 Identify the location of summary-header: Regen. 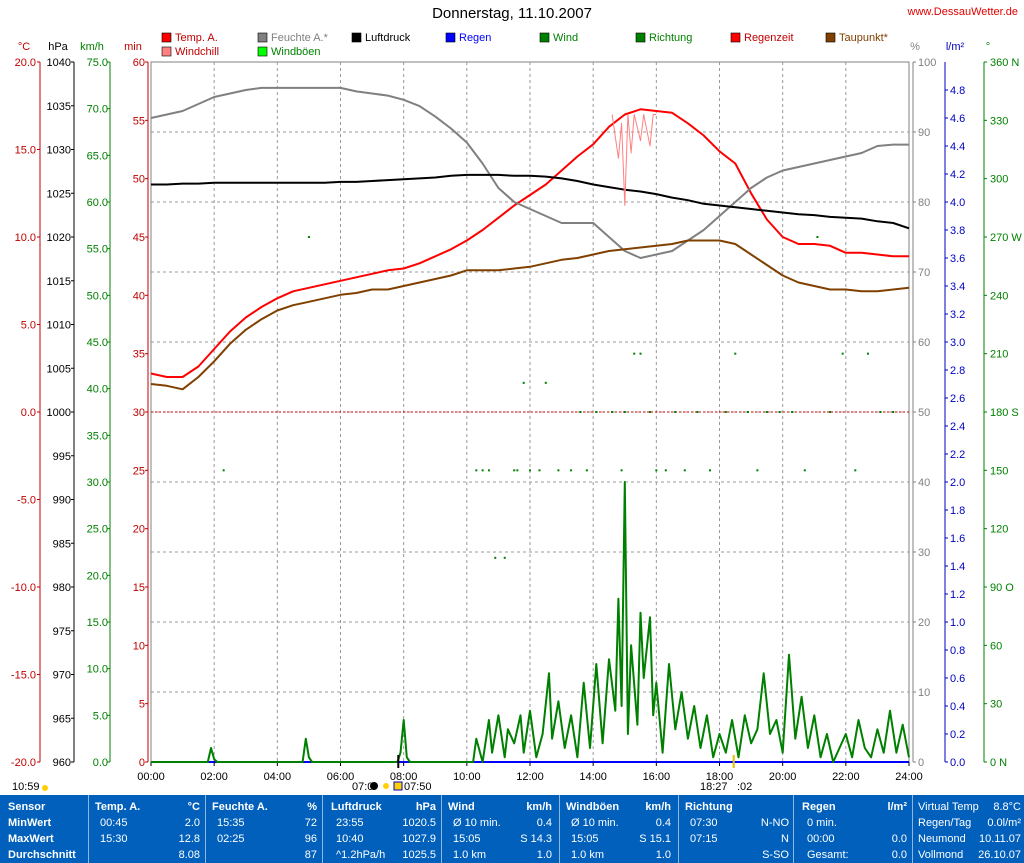
(819, 807).